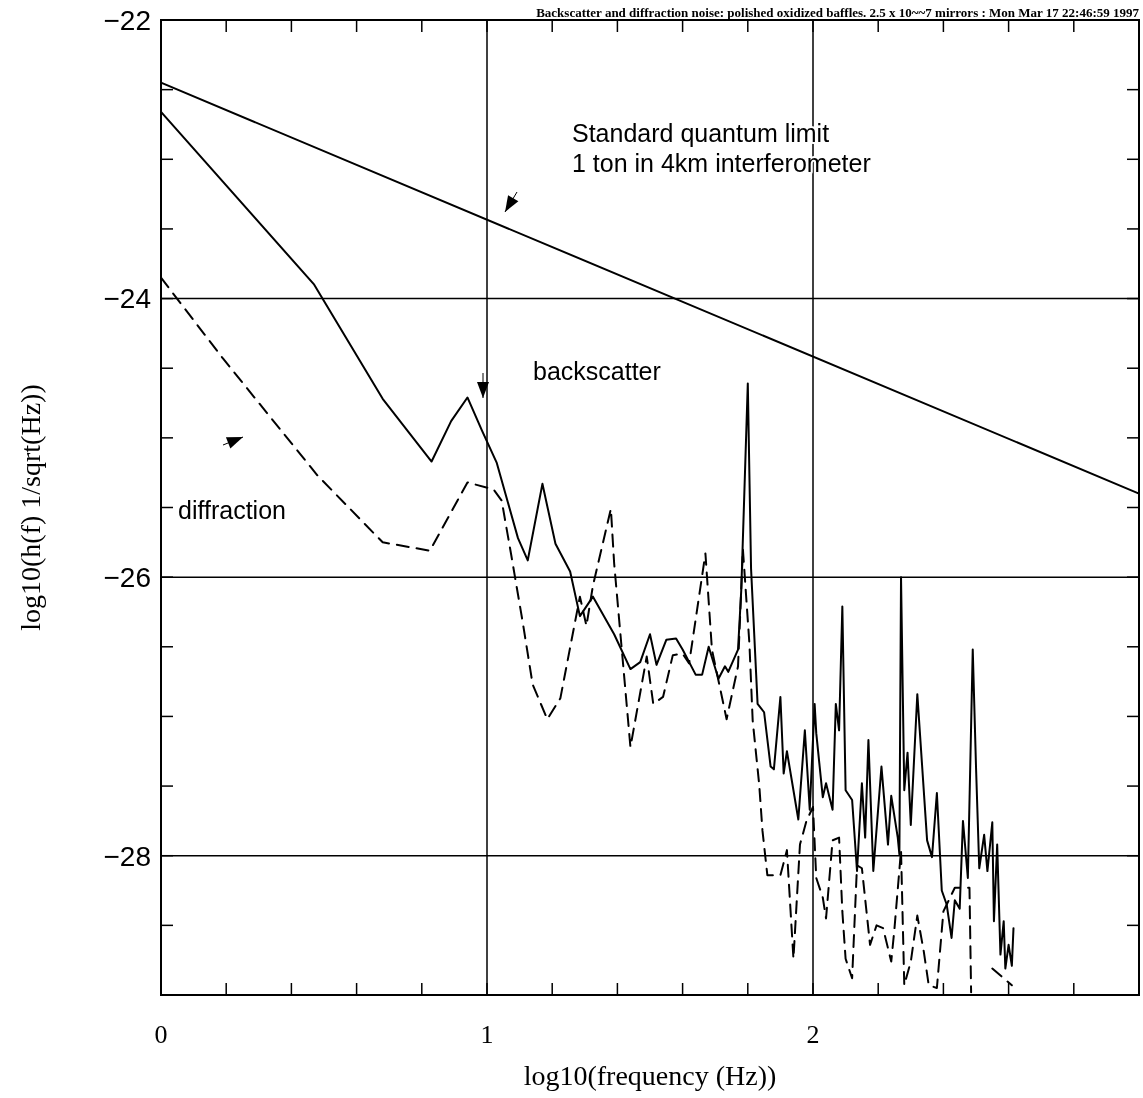 This screenshot has width=1143, height=1098. I want to click on x-tick-label: 2, so click(813, 1034).